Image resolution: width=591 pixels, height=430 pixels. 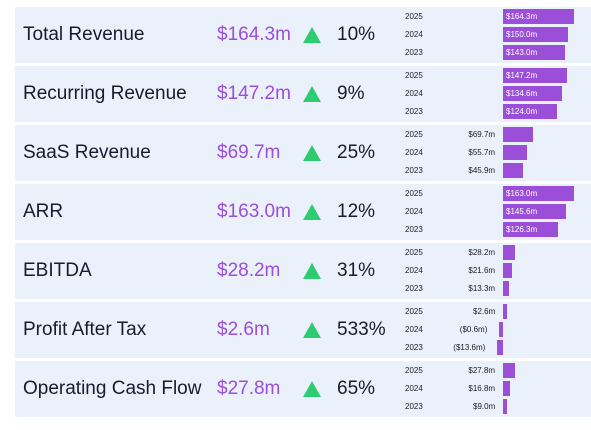 What do you see at coordinates (522, 93) in the screenshot?
I see `bar-value-label: $134.6m` at bounding box center [522, 93].